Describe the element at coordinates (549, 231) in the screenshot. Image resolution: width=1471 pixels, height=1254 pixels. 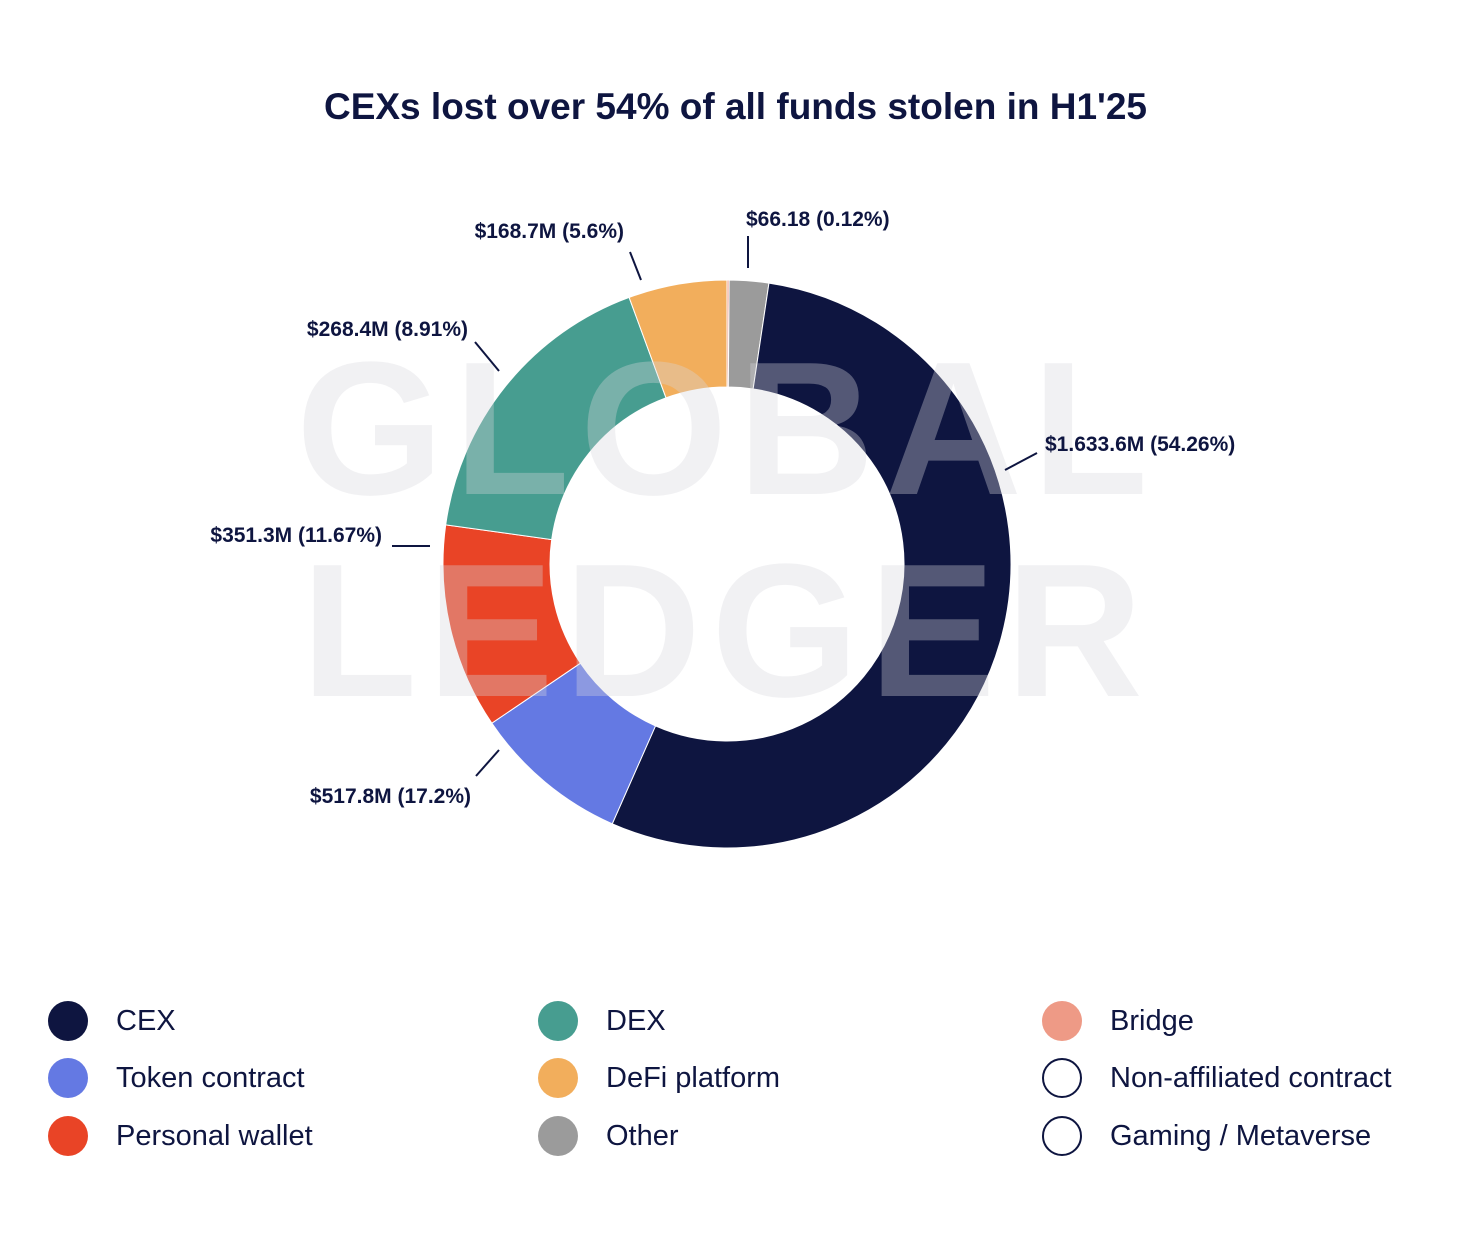
I see `data-label: $168.7M (5.6%)` at that location.